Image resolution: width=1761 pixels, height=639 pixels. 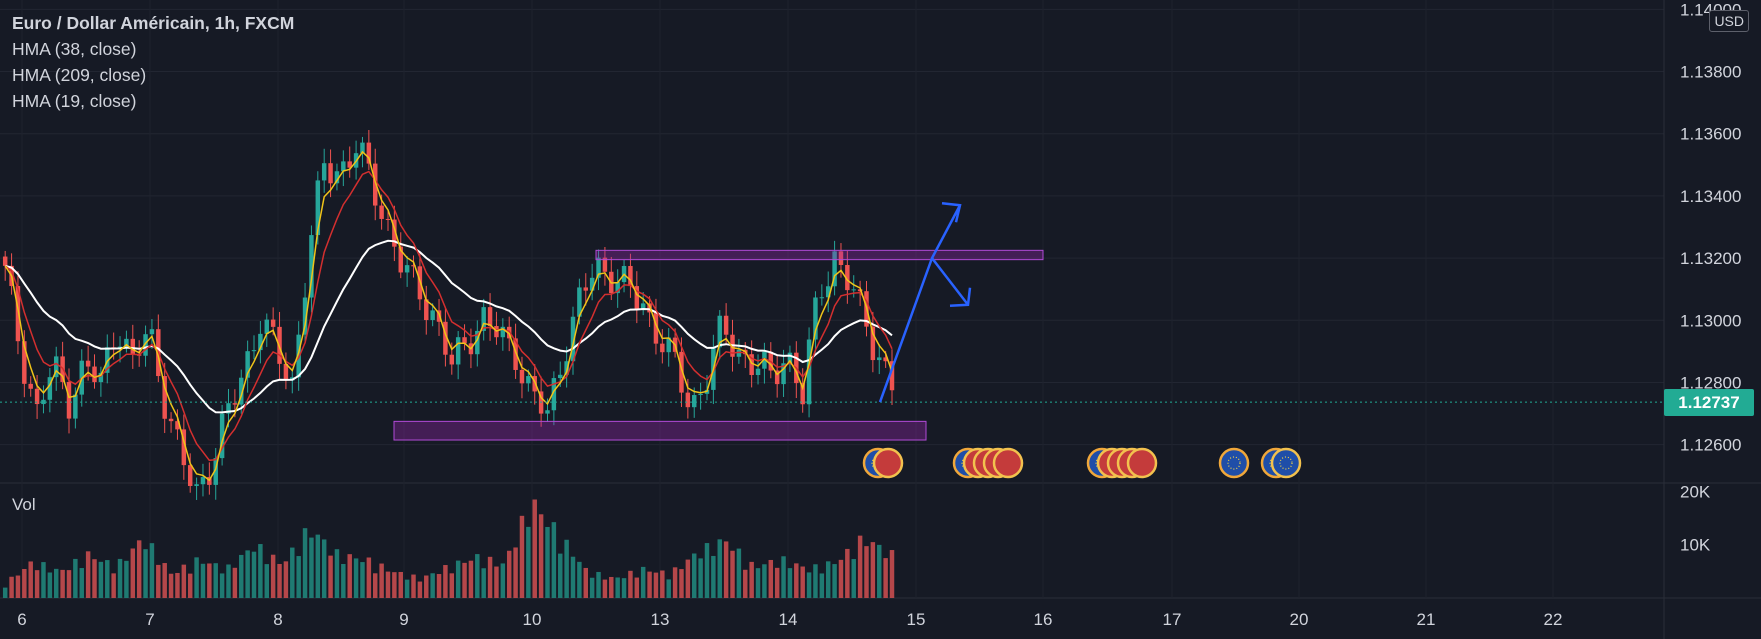 I want to click on projection-arrow-up, so click(x=920, y=303).